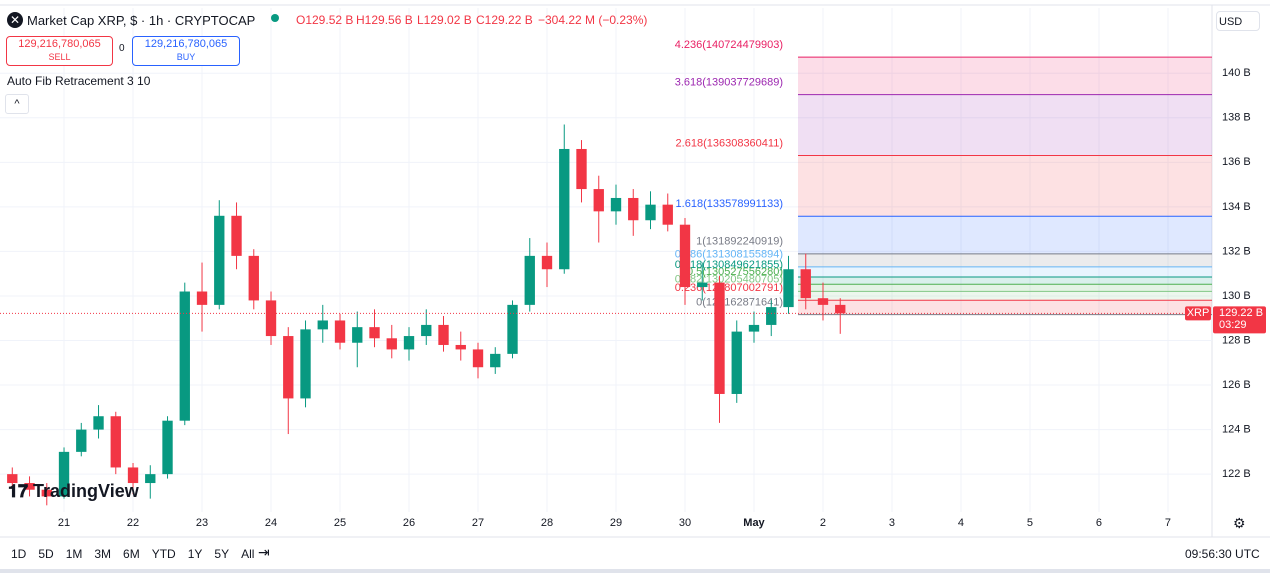 Image resolution: width=1270 pixels, height=578 pixels. Describe the element at coordinates (1236, 430) in the screenshot. I see `y-tick-label: 124 B` at that location.